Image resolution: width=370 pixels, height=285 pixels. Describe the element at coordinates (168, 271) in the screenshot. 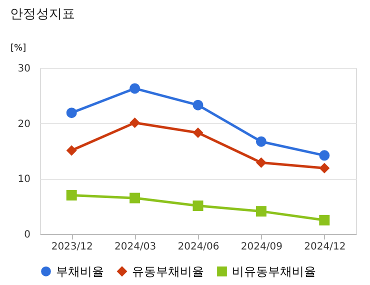

I see `legend-label: 유동부채비율` at that location.